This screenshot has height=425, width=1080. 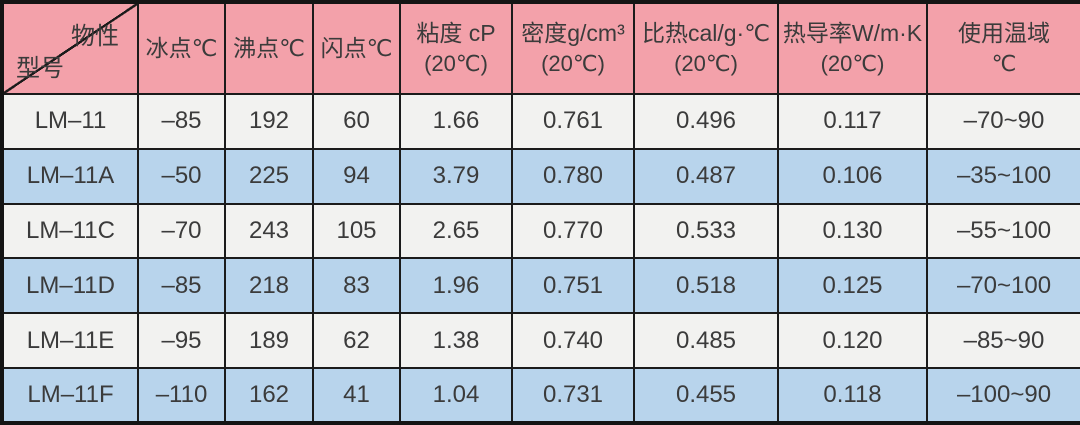 I want to click on header-specific-heat: 比热cal/g·℃ (20℃), so click(x=706, y=48).